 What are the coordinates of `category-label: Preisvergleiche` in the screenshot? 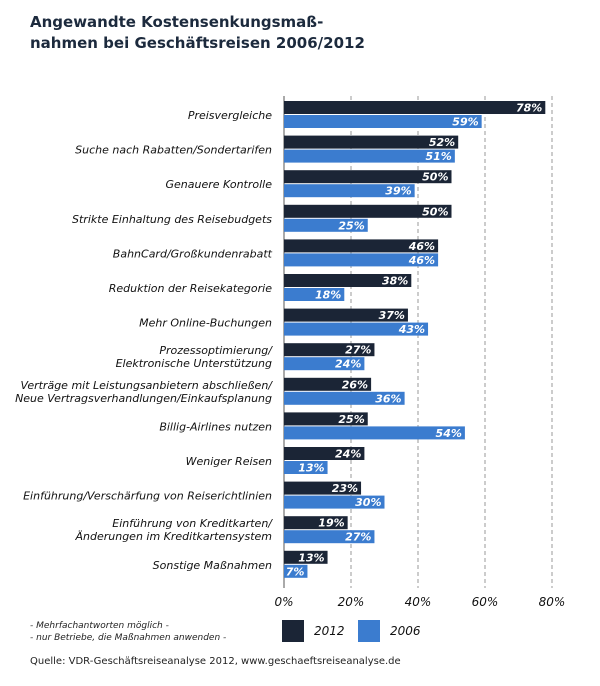 It's located at (230, 115).